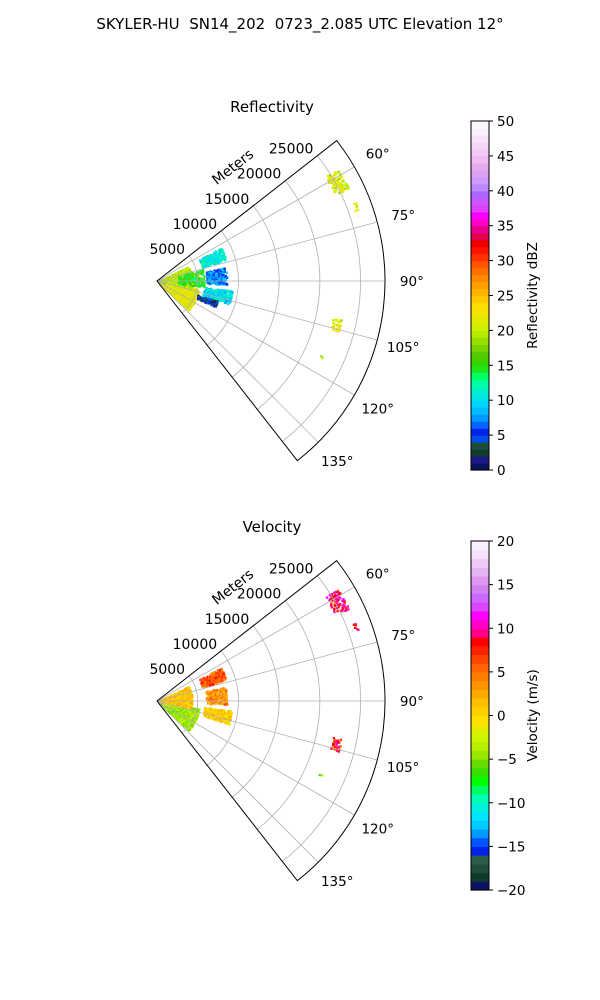  What do you see at coordinates (291, 150) in the screenshot?
I see `radial-tick-label: 25000` at bounding box center [291, 150].